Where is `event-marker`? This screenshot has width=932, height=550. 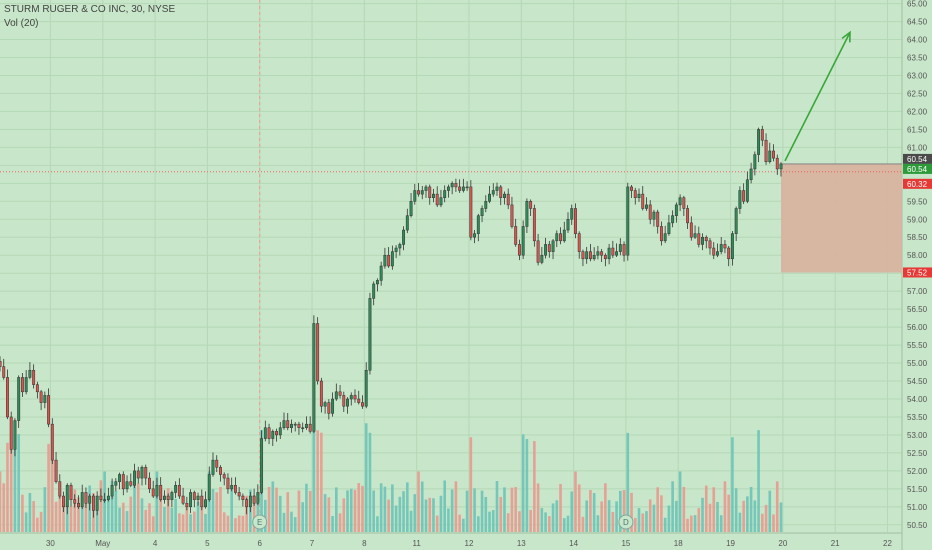 event-marker is located at coordinates (260, 522).